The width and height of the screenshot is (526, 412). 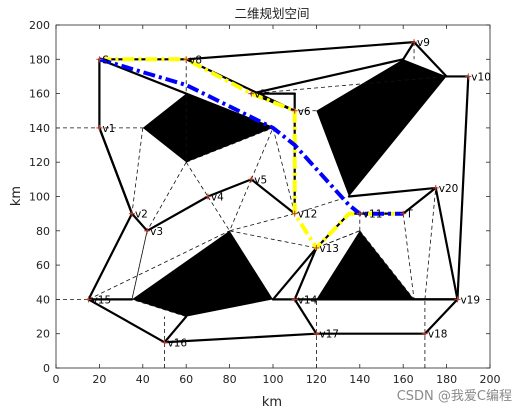 I want to click on x-tick-label-180: 180, so click(x=446, y=379).